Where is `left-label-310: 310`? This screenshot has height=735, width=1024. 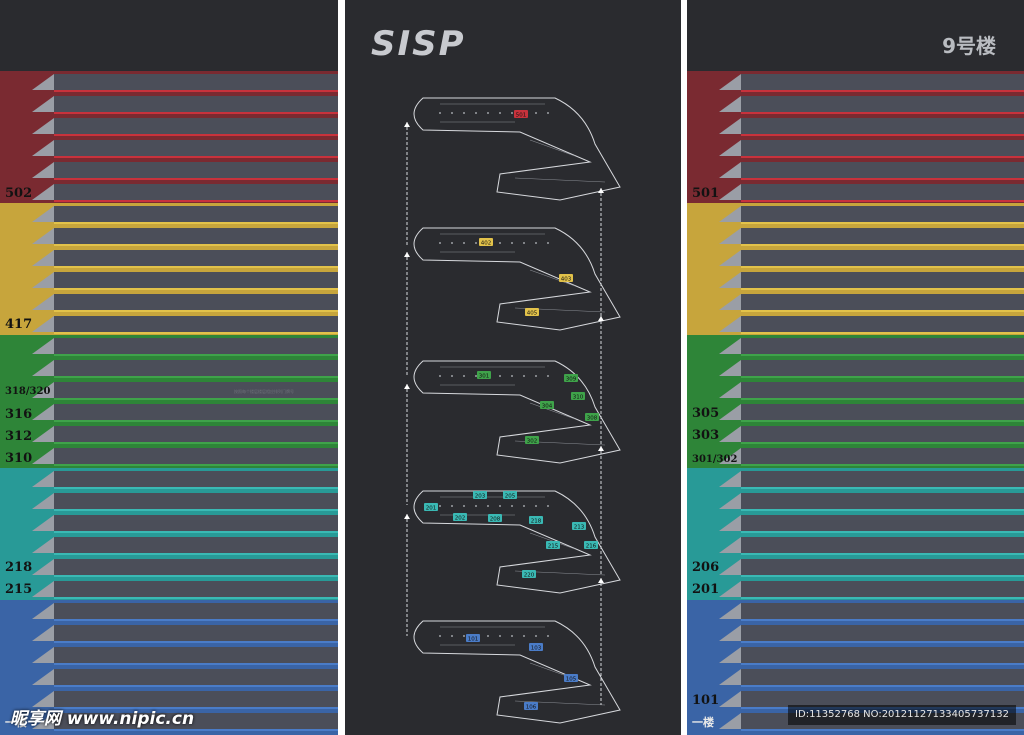 left-label-310: 310 is located at coordinates (19, 458).